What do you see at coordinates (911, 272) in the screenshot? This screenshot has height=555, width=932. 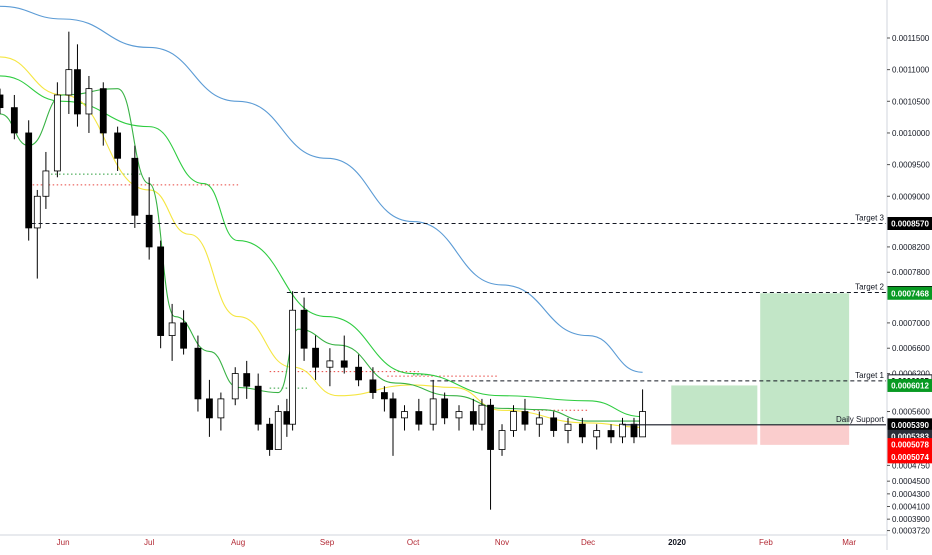 I see `price-tick-label: 0.0007800` at bounding box center [911, 272].